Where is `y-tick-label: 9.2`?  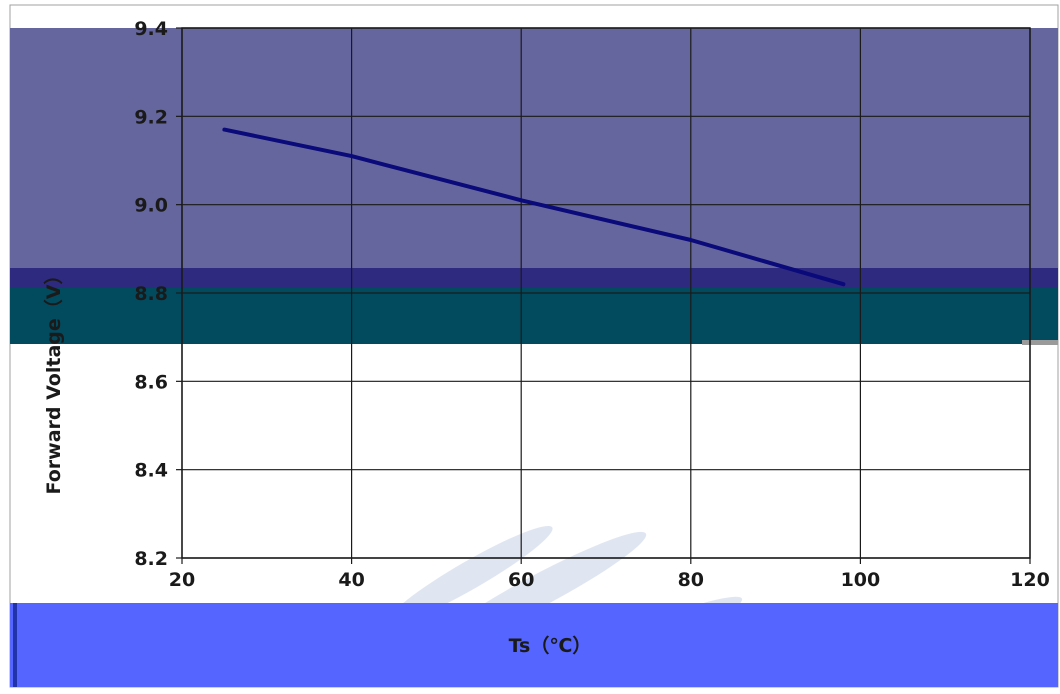
y-tick-label: 9.2 is located at coordinates (151, 117).